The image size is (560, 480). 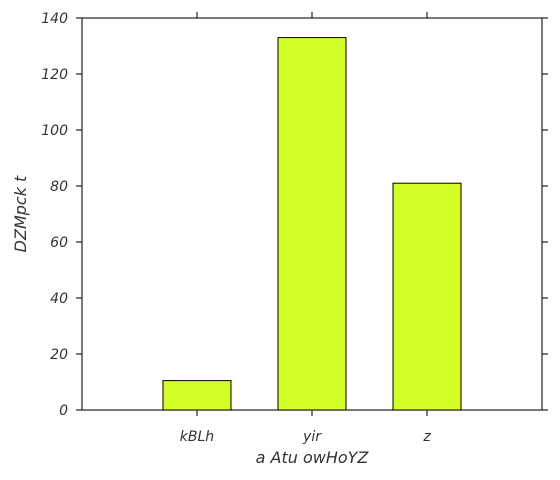 What do you see at coordinates (54, 131) in the screenshot?
I see `y-tick-label: 100` at bounding box center [54, 131].